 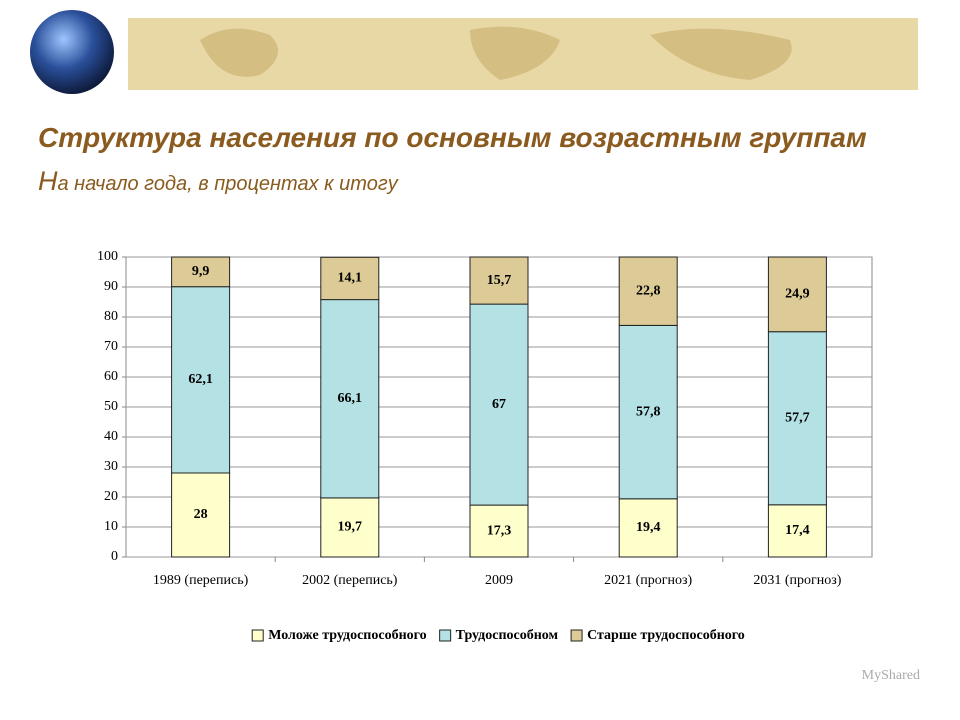 What do you see at coordinates (111, 406) in the screenshot?
I see `y-tick-label: 50` at bounding box center [111, 406].